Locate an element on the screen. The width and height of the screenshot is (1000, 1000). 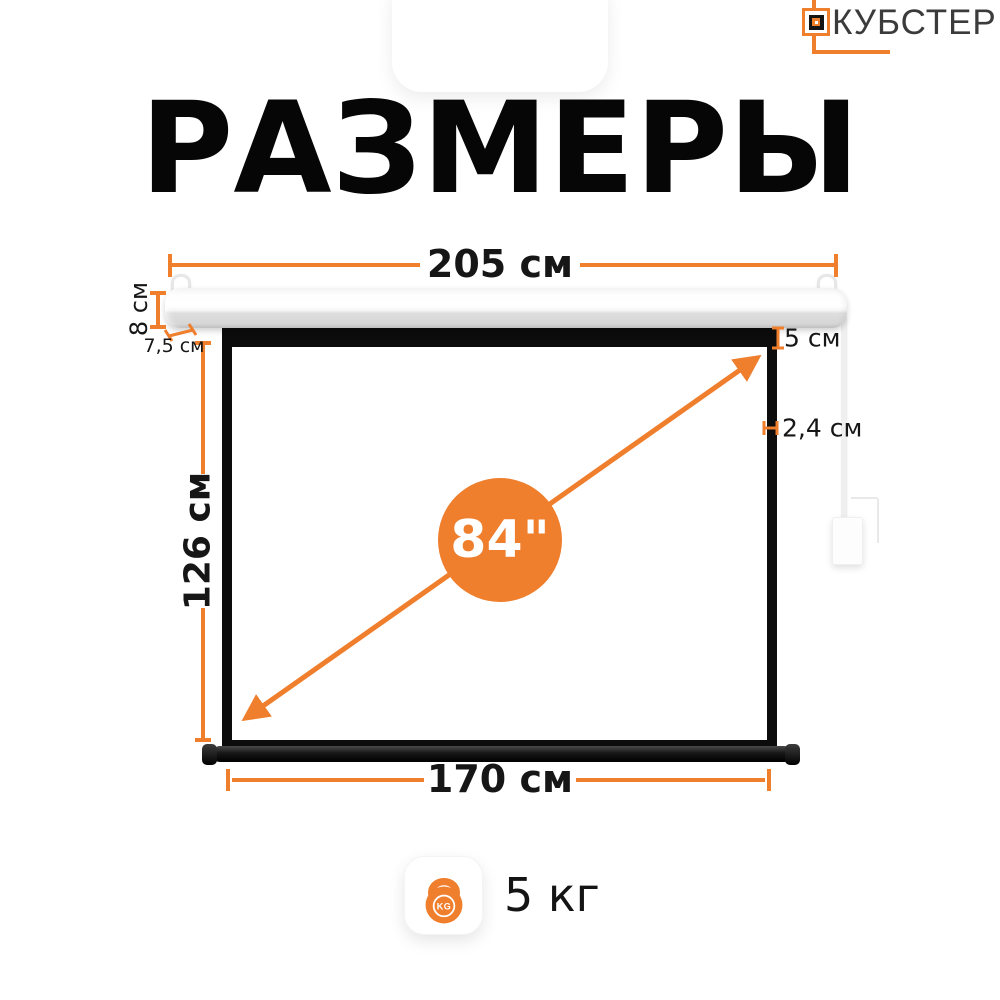
weight-card: KG is located at coordinates (443, 895).